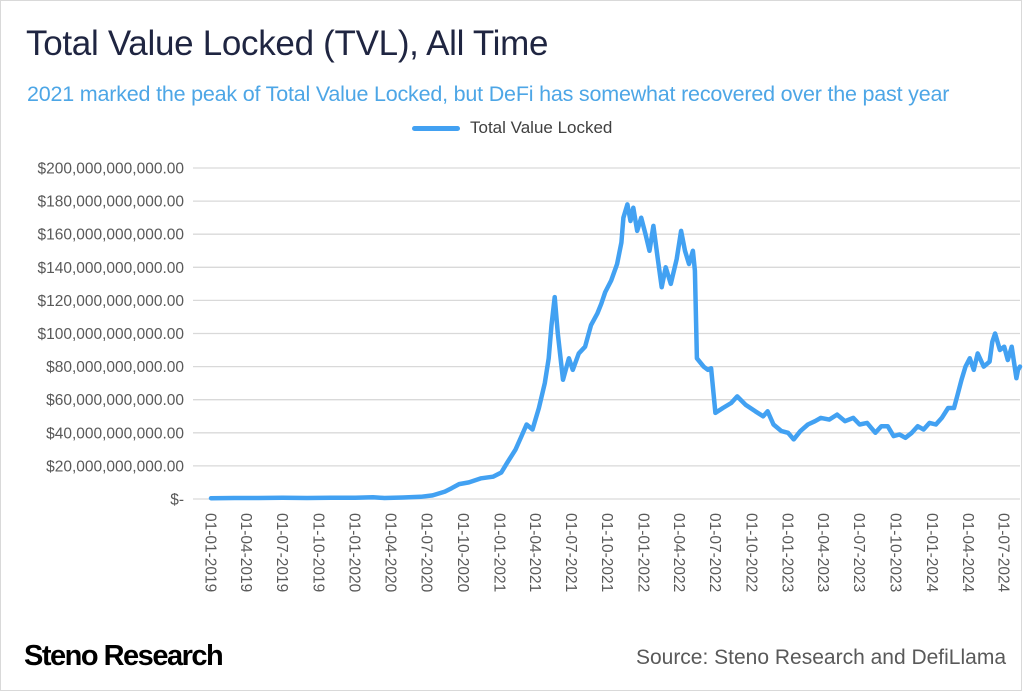  What do you see at coordinates (750, 552) in the screenshot?
I see `x-tick-label: 01-10-2022` at bounding box center [750, 552].